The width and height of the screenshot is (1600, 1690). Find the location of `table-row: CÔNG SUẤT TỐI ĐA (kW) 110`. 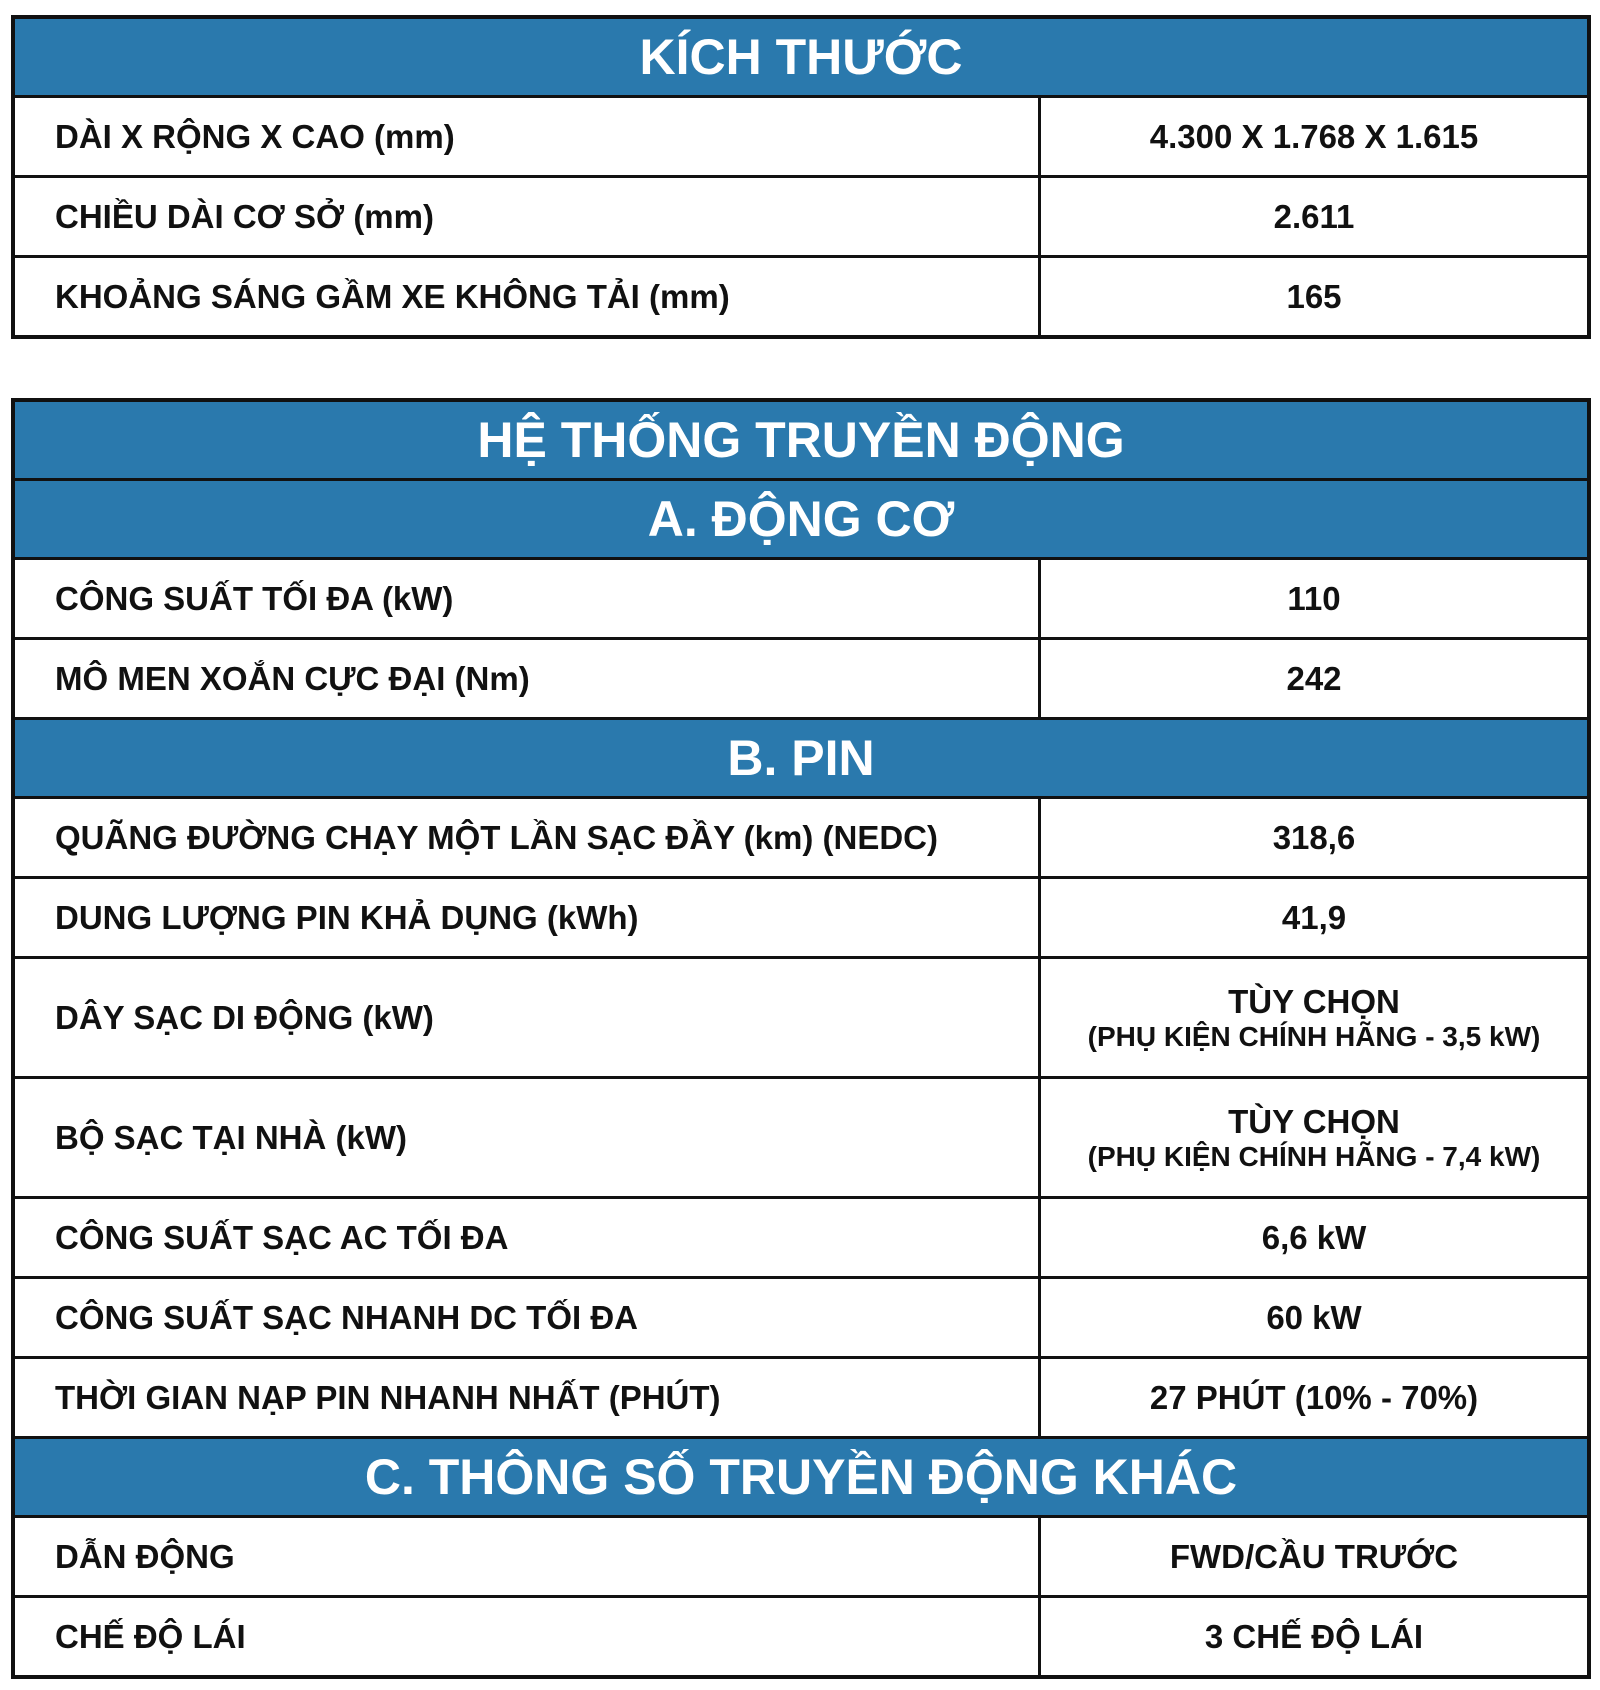

table-row: CÔNG SUẤT TỐI ĐA (kW) 110 is located at coordinates (801, 598).